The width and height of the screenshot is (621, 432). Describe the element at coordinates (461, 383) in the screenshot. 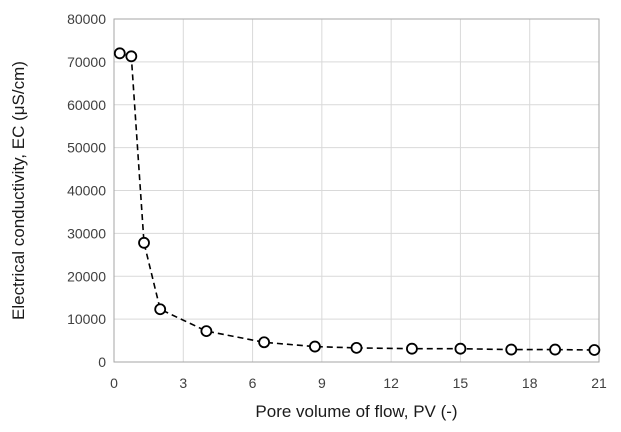

I see `x-tick-label: 15` at that location.